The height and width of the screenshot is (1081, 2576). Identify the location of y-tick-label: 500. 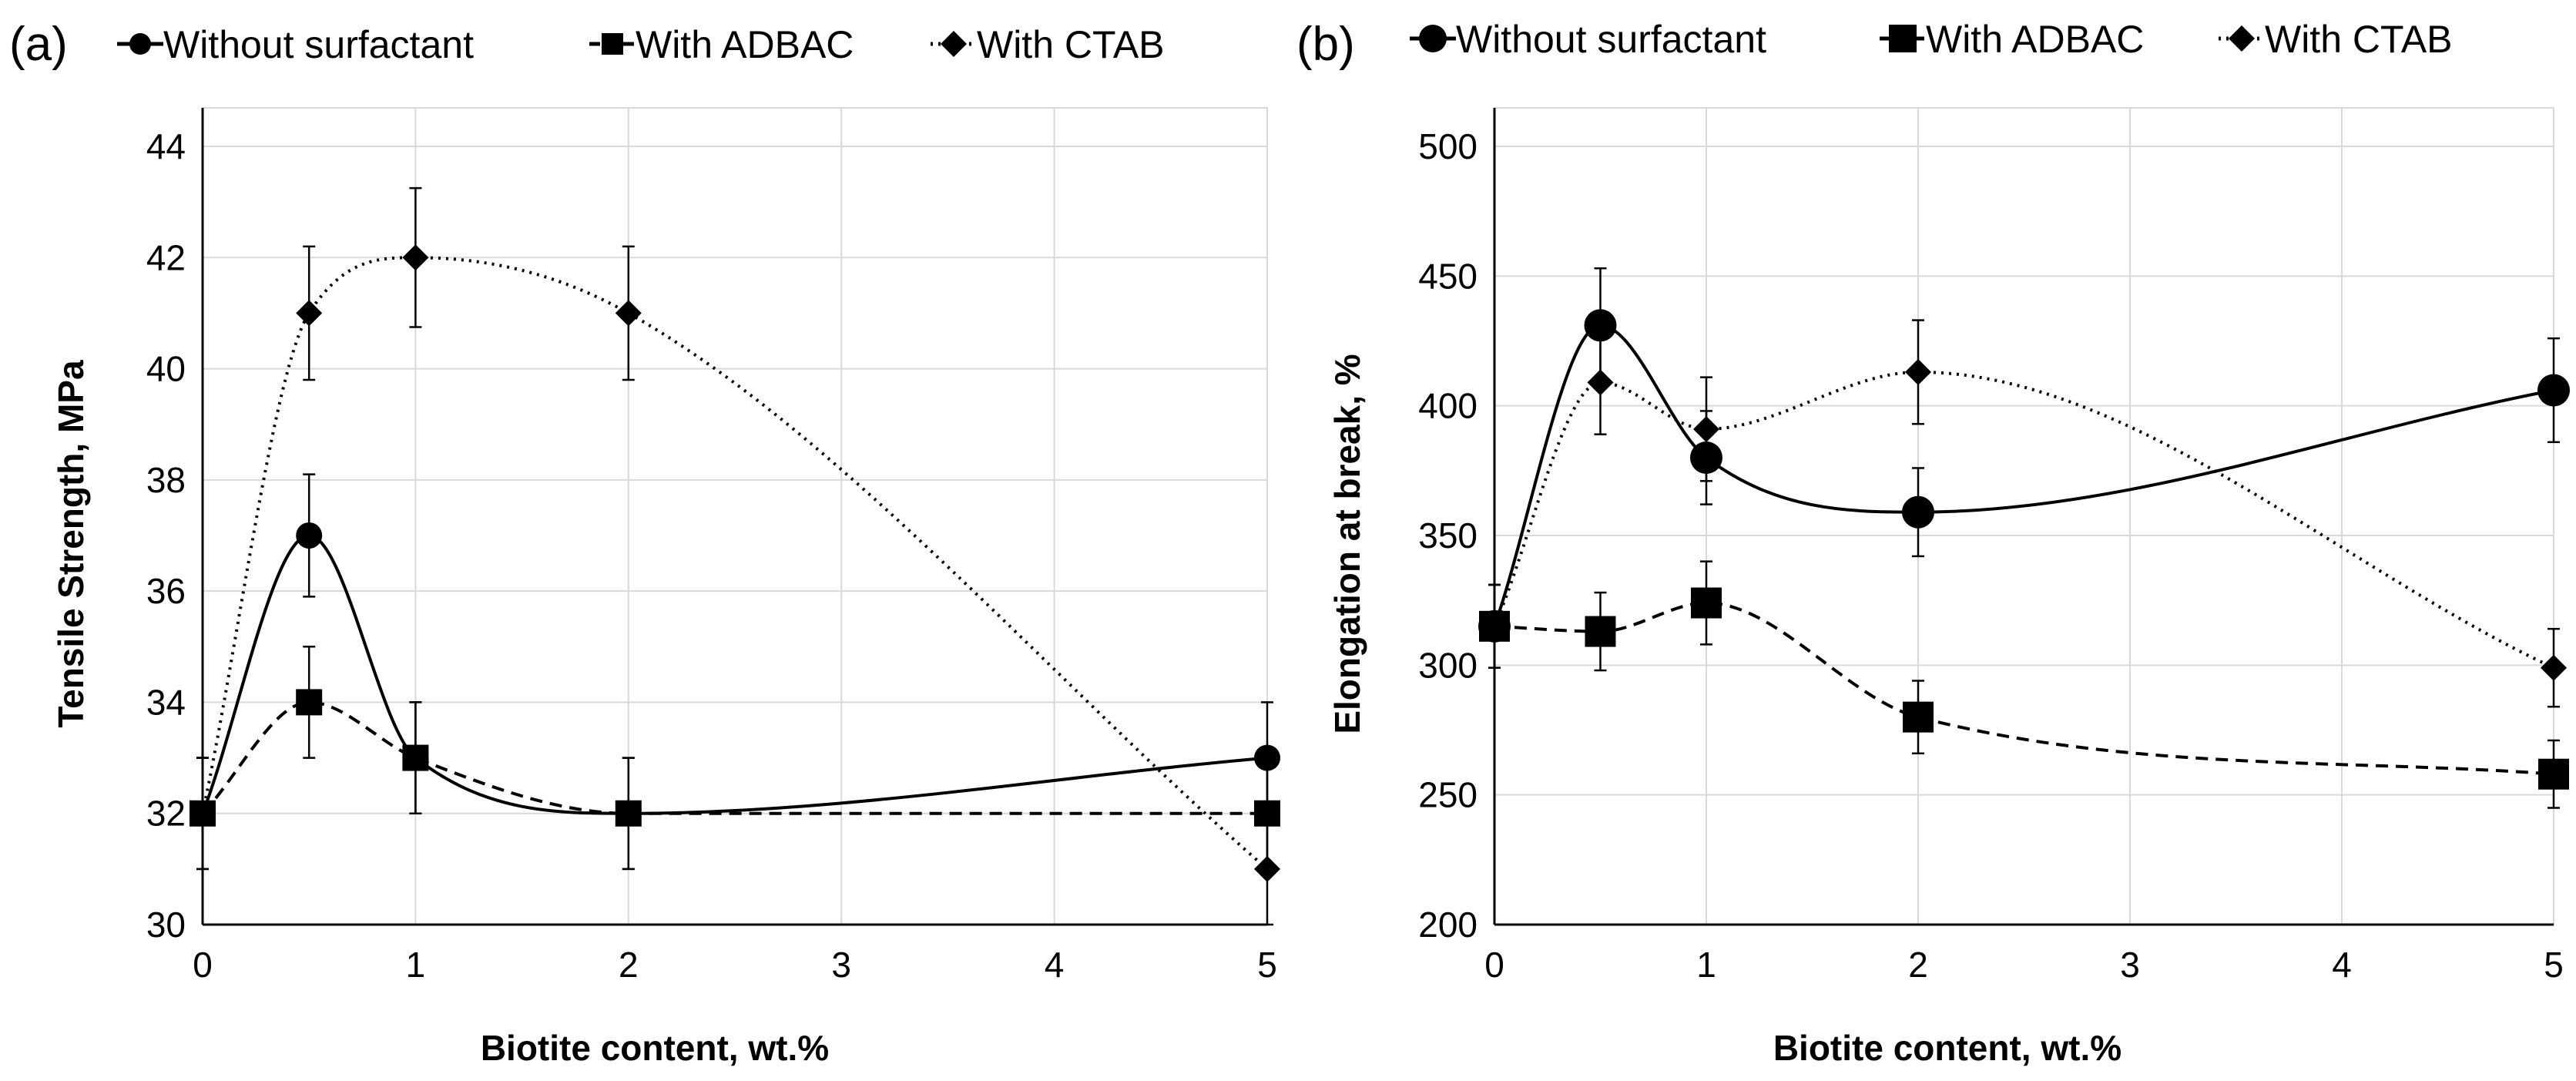
(1448, 146).